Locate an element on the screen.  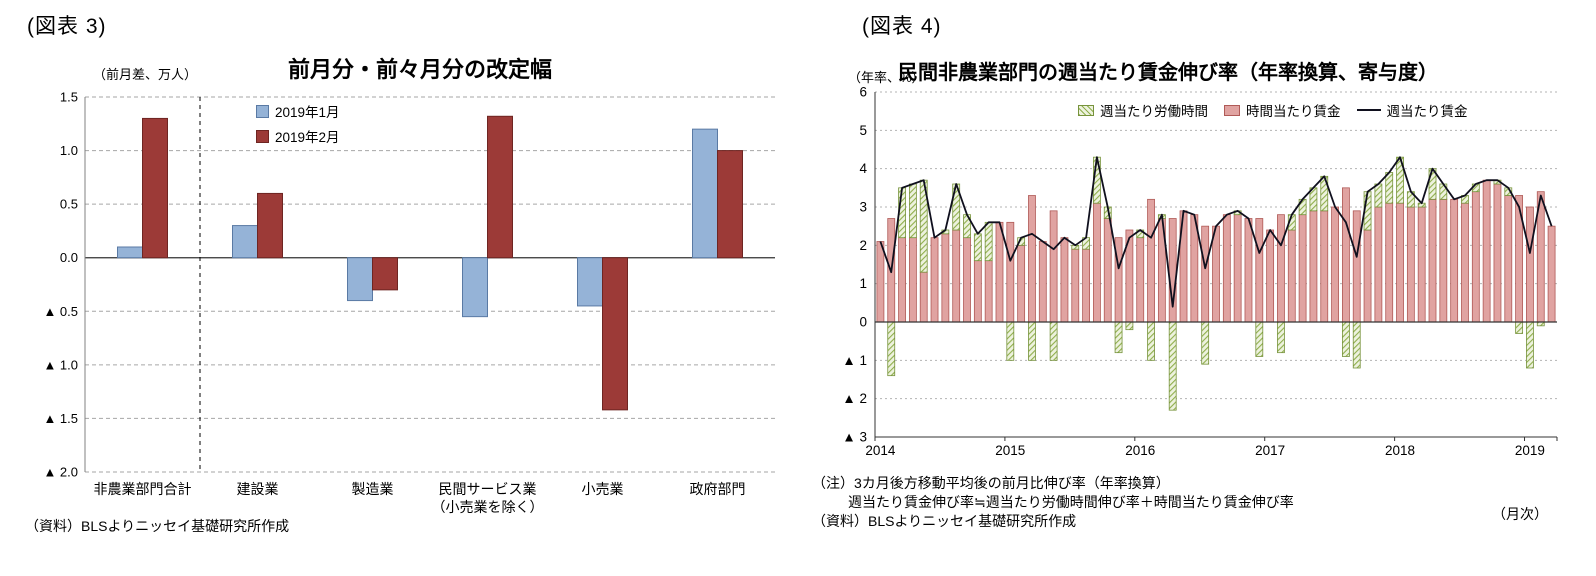
x-tick-label: 2017 is located at coordinates (1270, 450).